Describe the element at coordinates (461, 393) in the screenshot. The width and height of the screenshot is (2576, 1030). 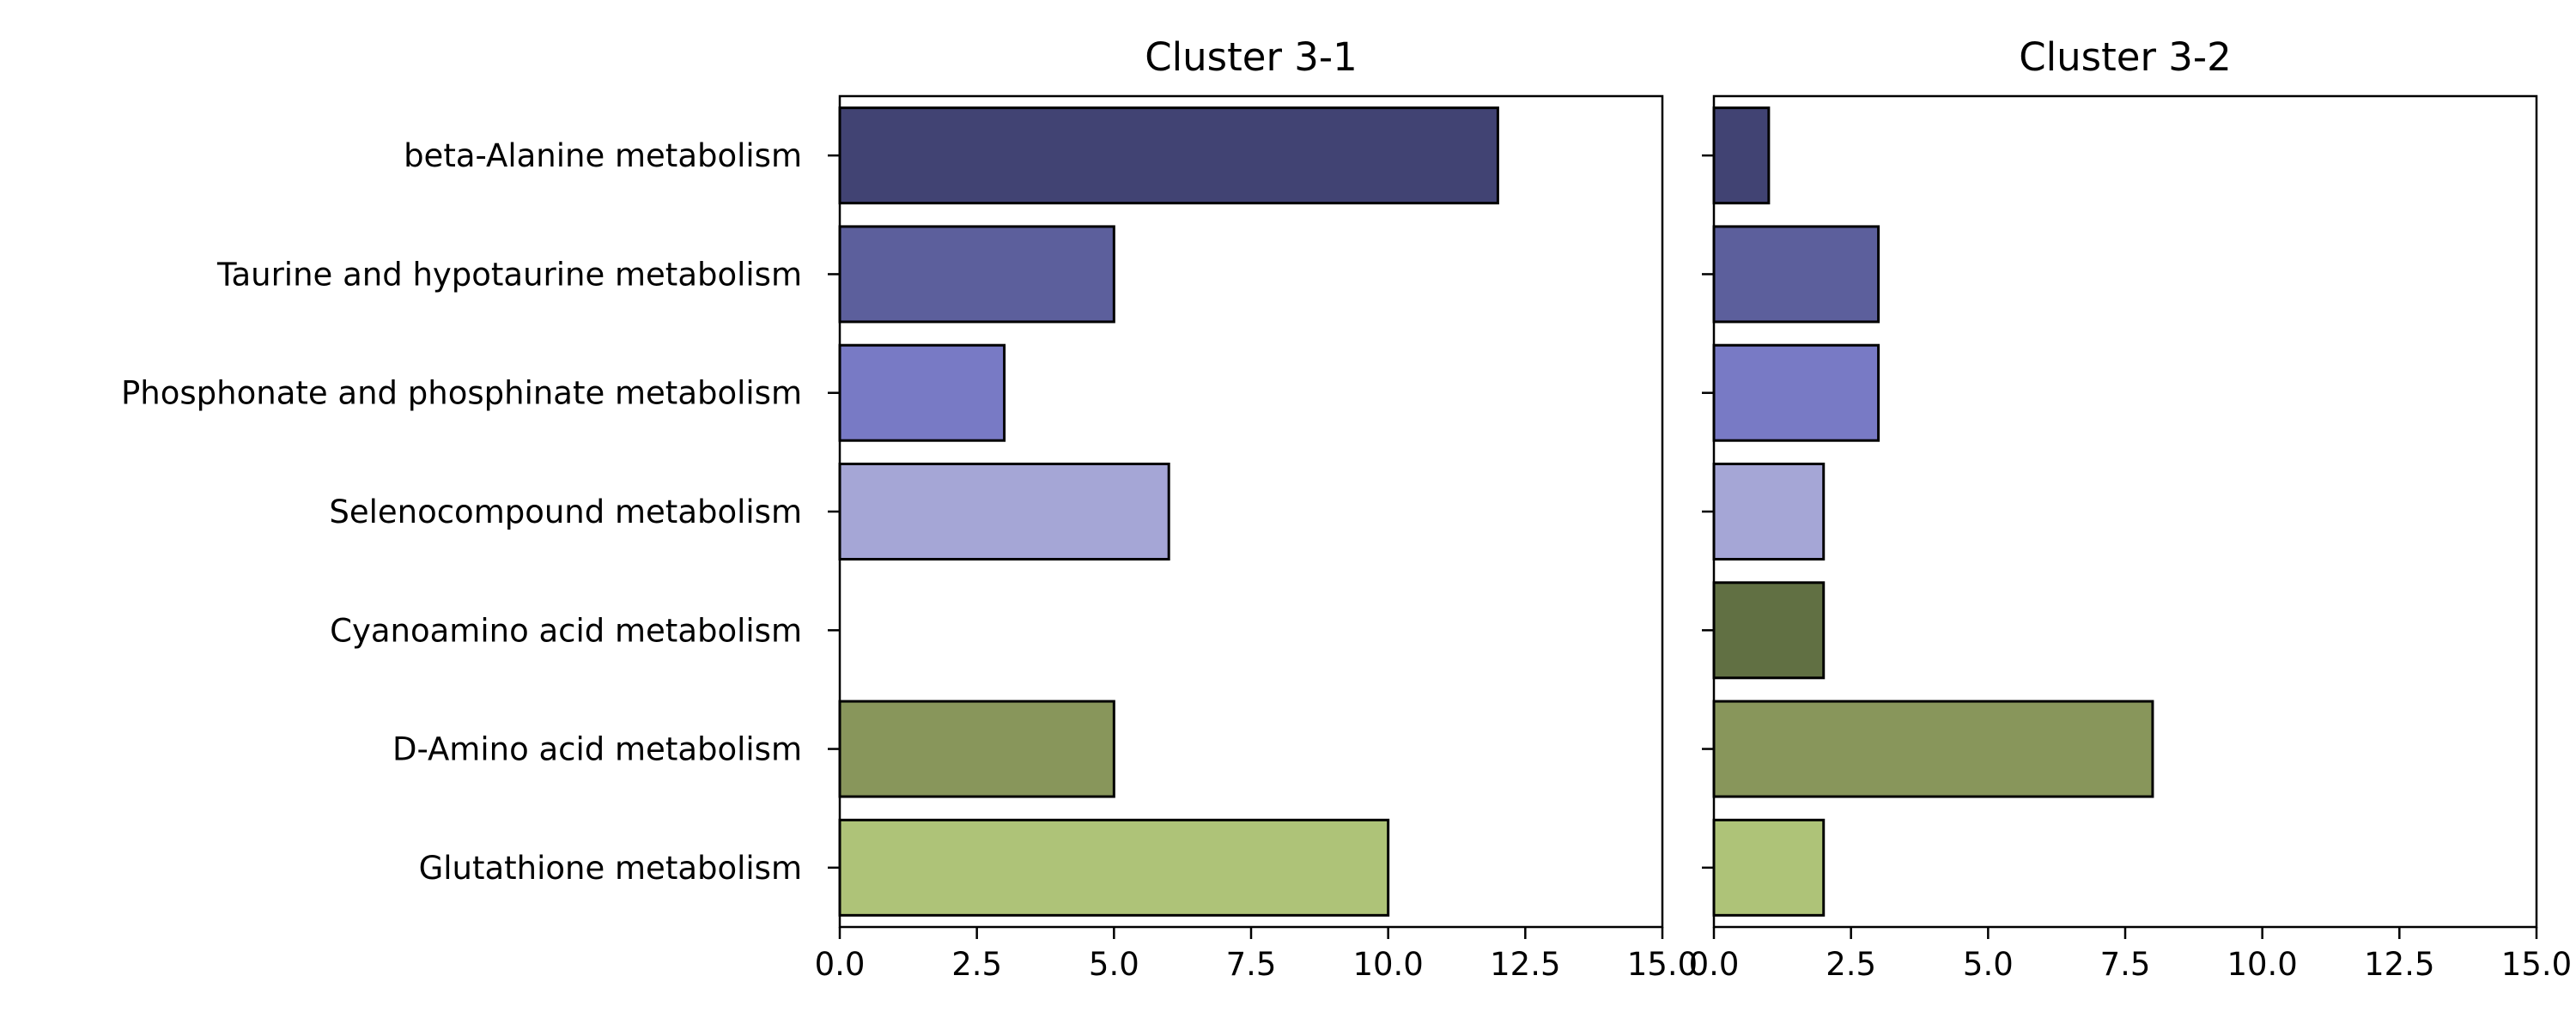
I see `y-tick-label: Phosphonate and phosphinate metabolism` at that location.